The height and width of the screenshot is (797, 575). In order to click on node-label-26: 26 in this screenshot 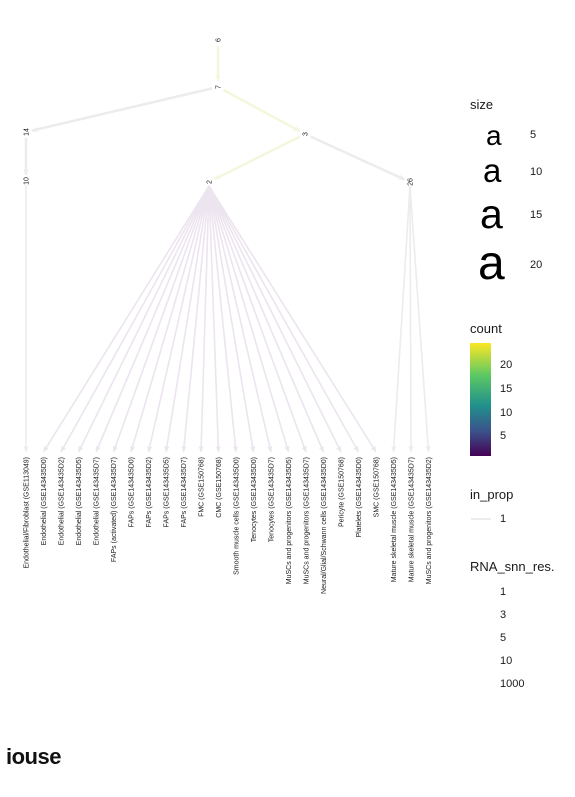, I will do `click(411, 182)`.